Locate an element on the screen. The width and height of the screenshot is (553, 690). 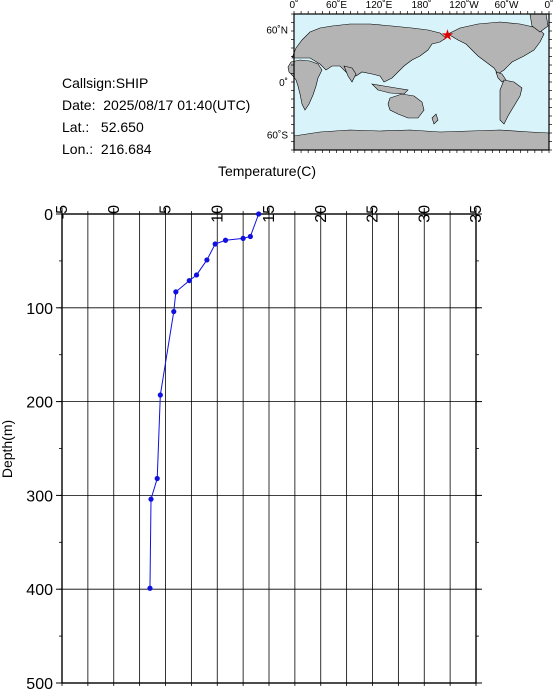
callsign-label: Callsign: is located at coordinates (89, 83).